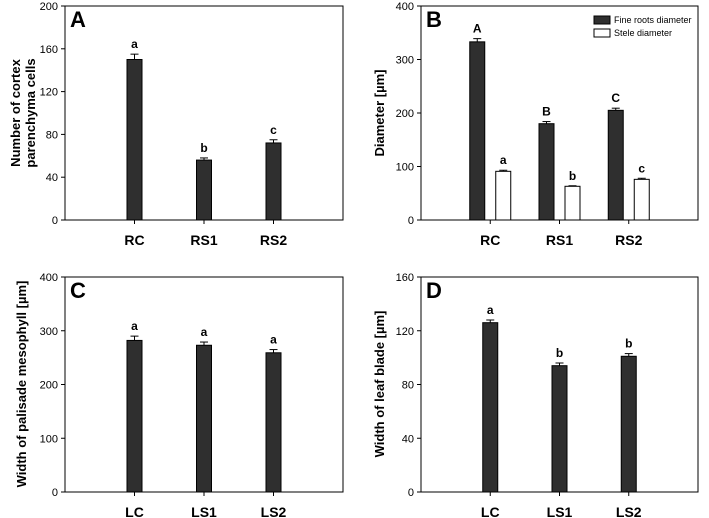 The height and width of the screenshot is (518, 709). What do you see at coordinates (203, 240) in the screenshot?
I see `category-label-a: RS1` at bounding box center [203, 240].